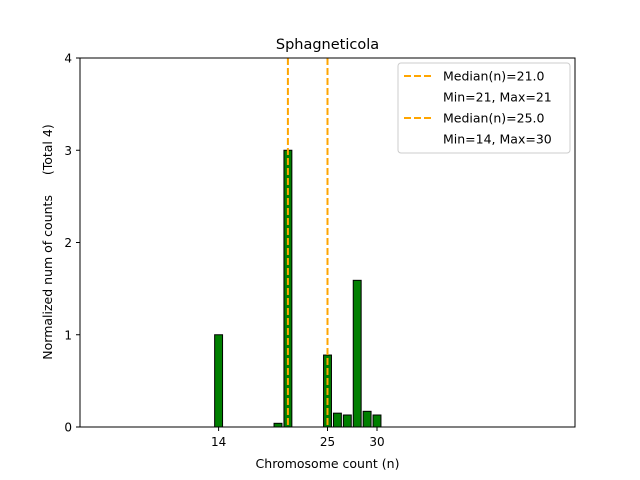  Describe the element at coordinates (68, 59) in the screenshot. I see `y-tick-label: 4` at that location.